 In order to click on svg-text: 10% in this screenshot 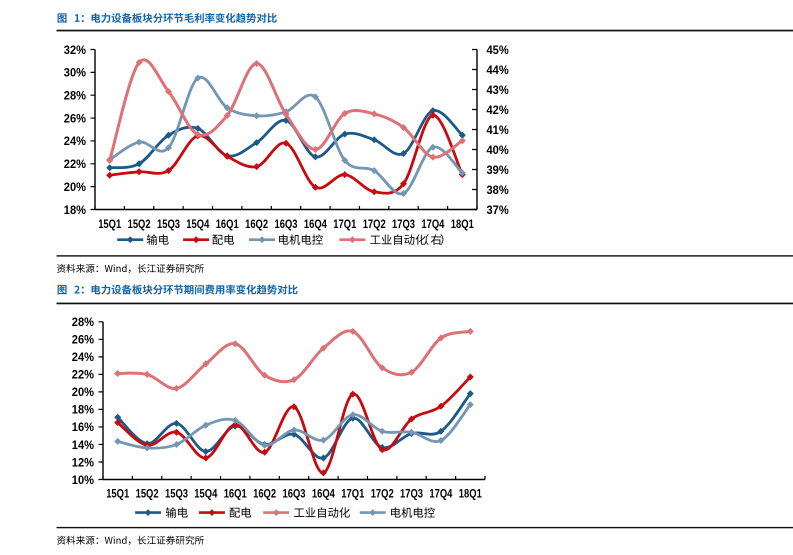, I will do `click(83, 480)`.